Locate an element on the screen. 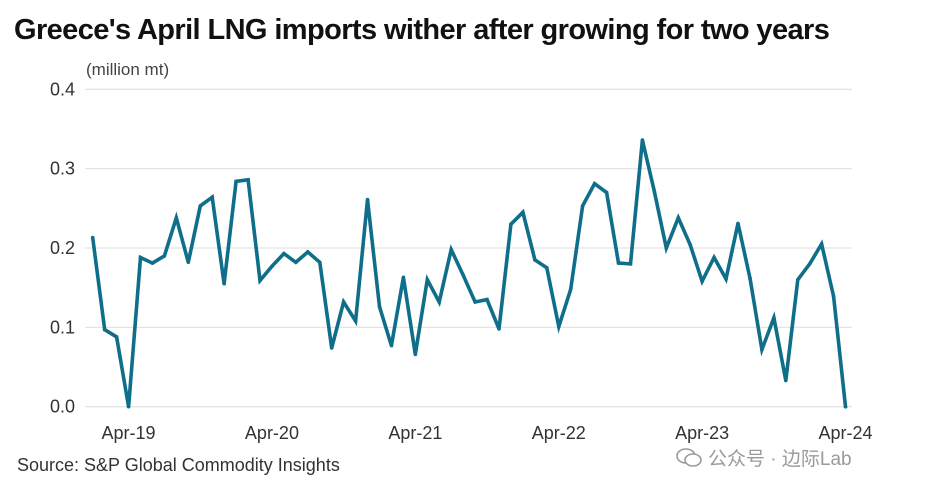 The width and height of the screenshot is (936, 492). y-tick-label: 0.2 is located at coordinates (62, 248).